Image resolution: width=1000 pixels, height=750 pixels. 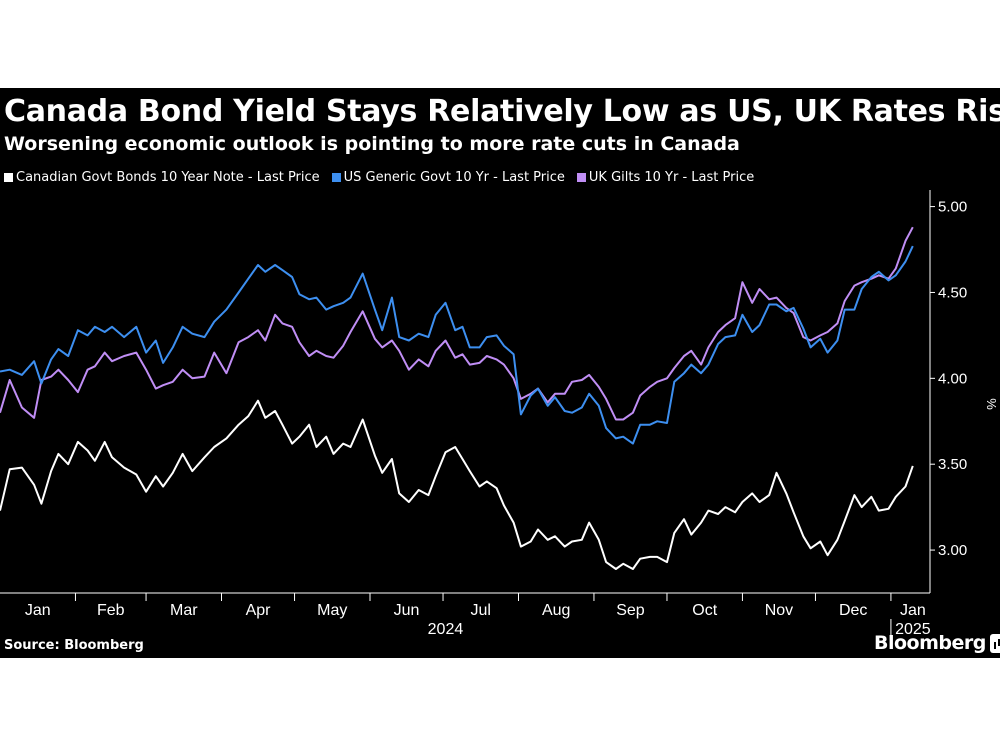 I want to click on x-tick-label: Oct, so click(x=704, y=610).